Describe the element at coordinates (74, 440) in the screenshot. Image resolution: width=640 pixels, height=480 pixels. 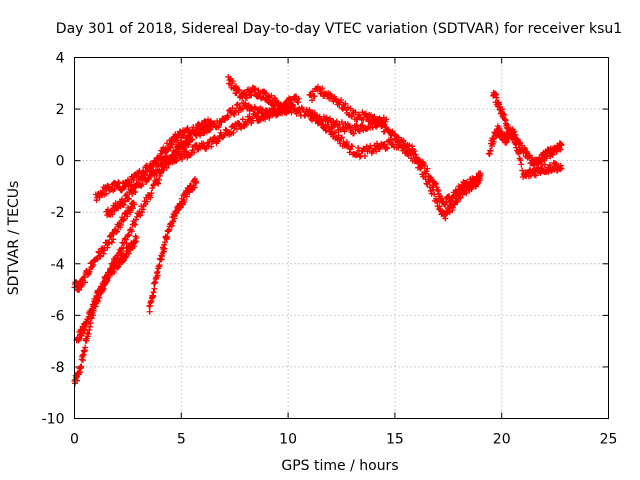
I see `x-tick-label: 0` at that location.